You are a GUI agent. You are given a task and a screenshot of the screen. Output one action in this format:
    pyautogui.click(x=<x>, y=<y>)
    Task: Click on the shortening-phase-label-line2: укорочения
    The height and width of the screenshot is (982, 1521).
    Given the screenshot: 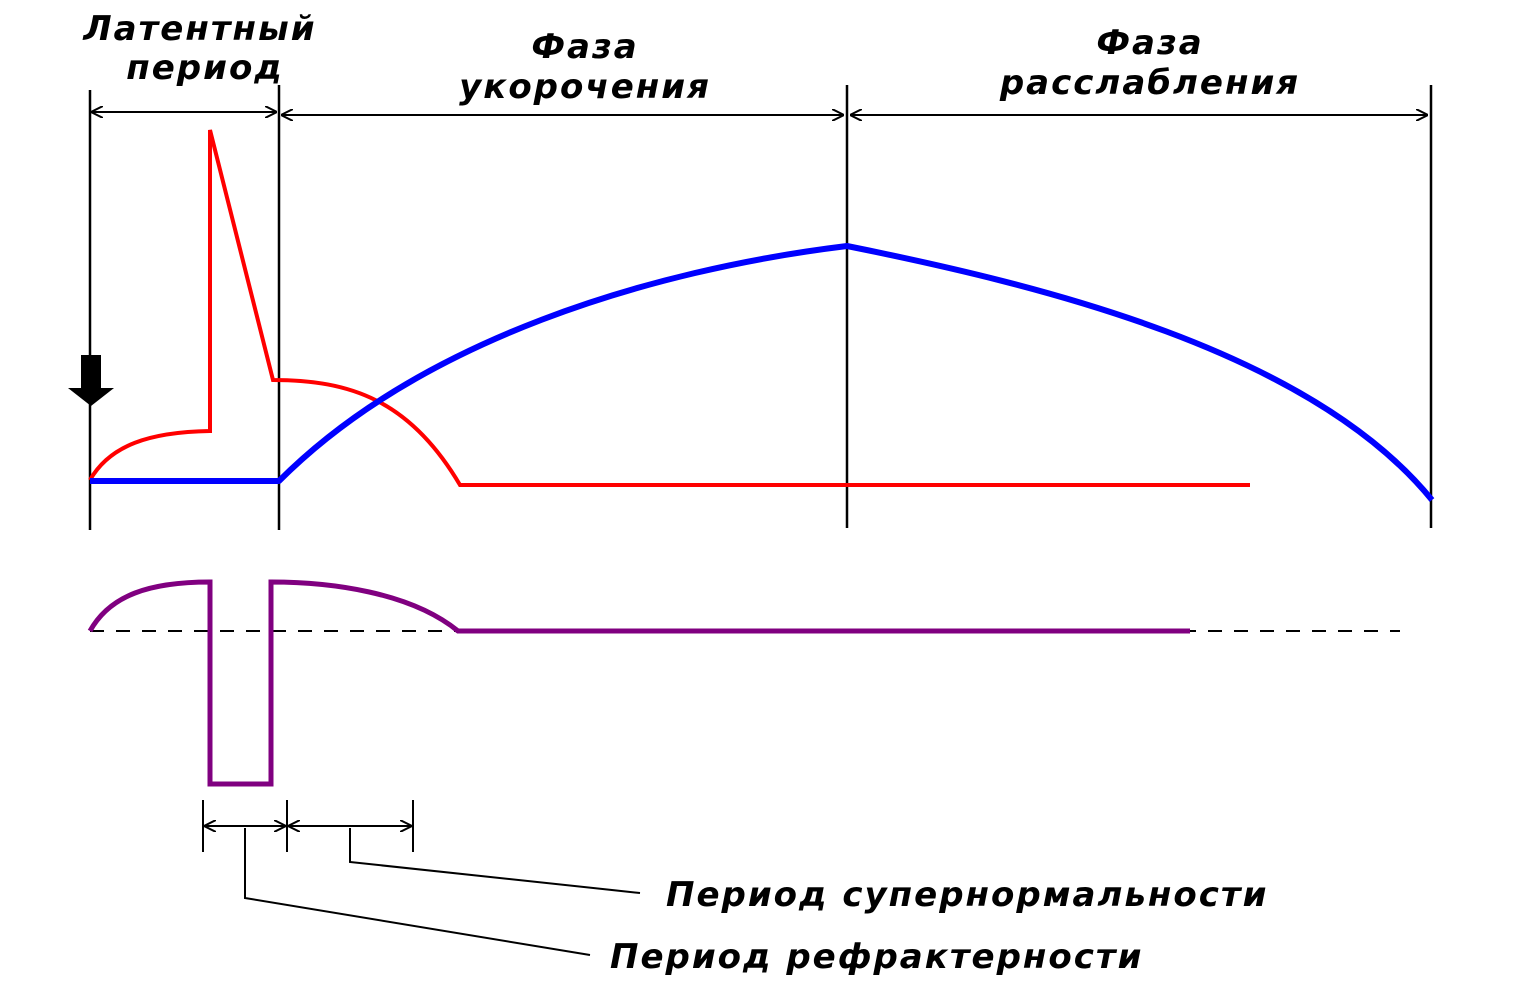 What is the action you would take?
    pyautogui.click(x=585, y=87)
    